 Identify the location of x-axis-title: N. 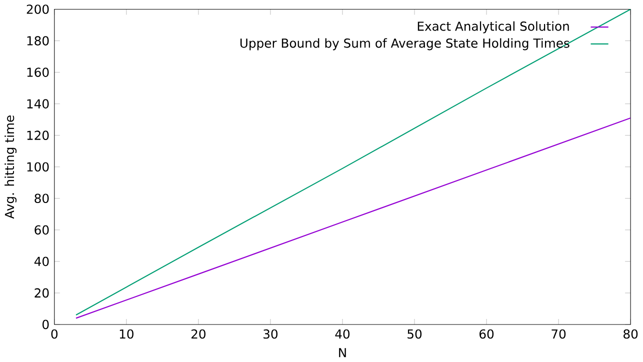
(342, 353).